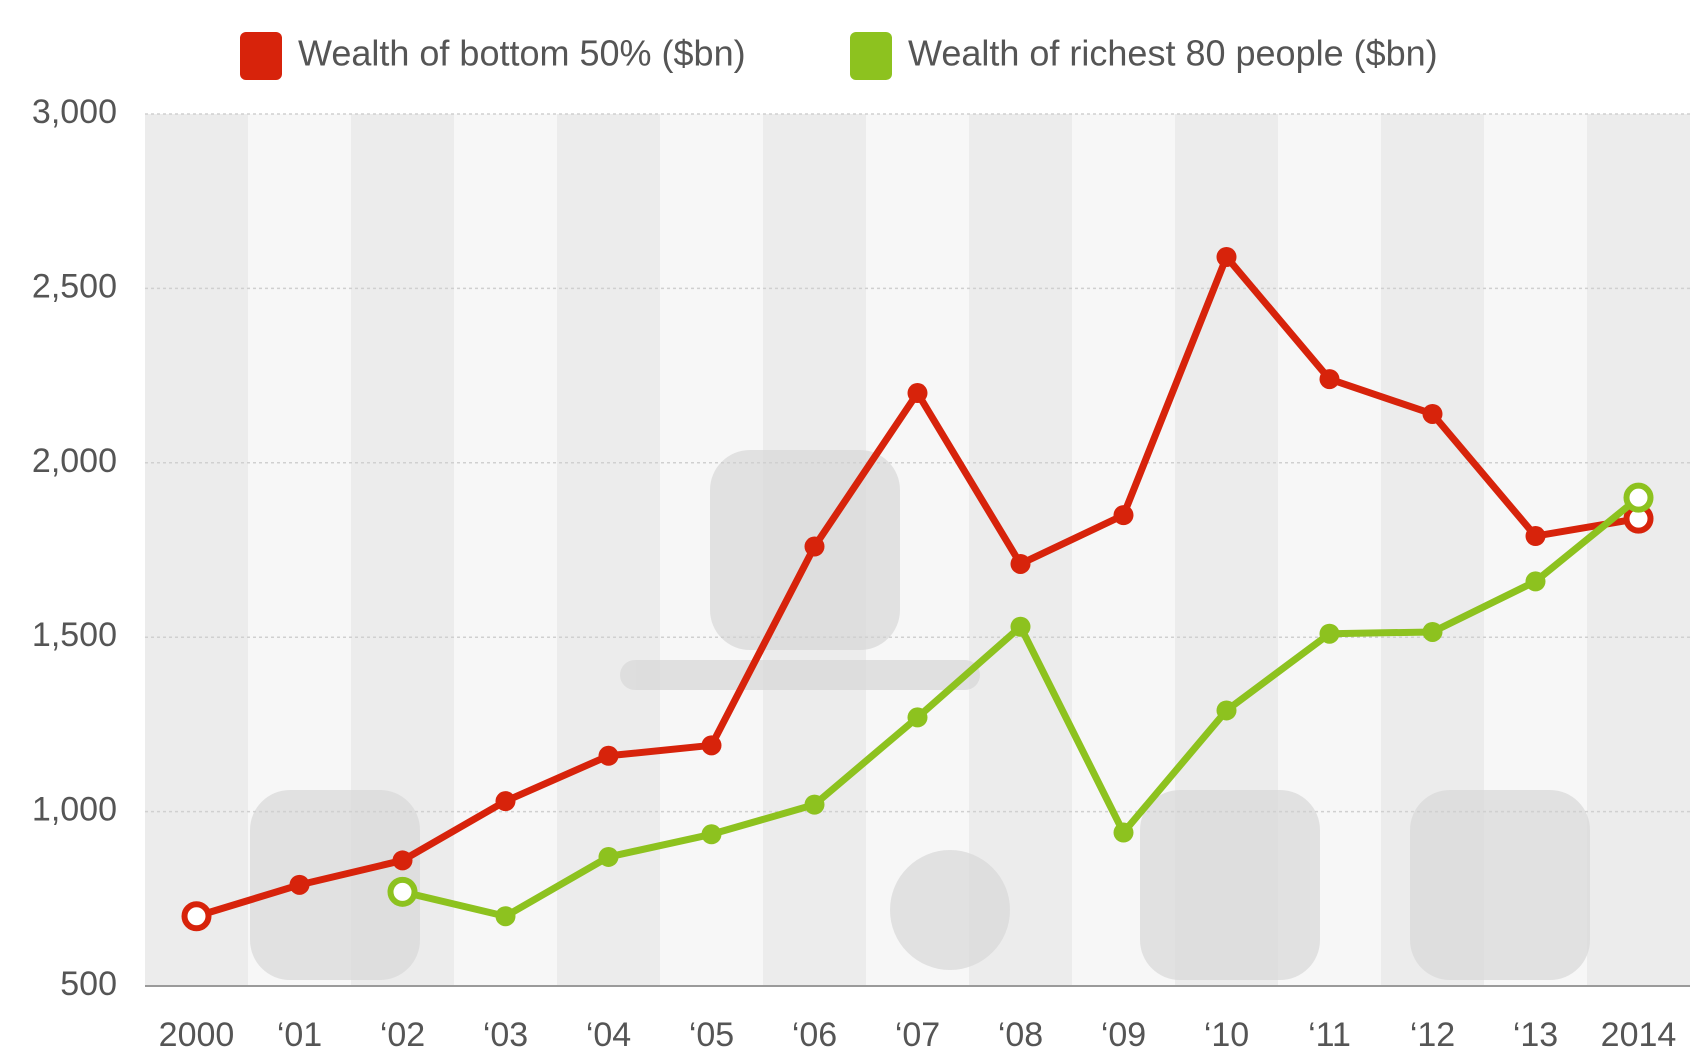  I want to click on x-tick-label: ‘01, so click(299, 1035).